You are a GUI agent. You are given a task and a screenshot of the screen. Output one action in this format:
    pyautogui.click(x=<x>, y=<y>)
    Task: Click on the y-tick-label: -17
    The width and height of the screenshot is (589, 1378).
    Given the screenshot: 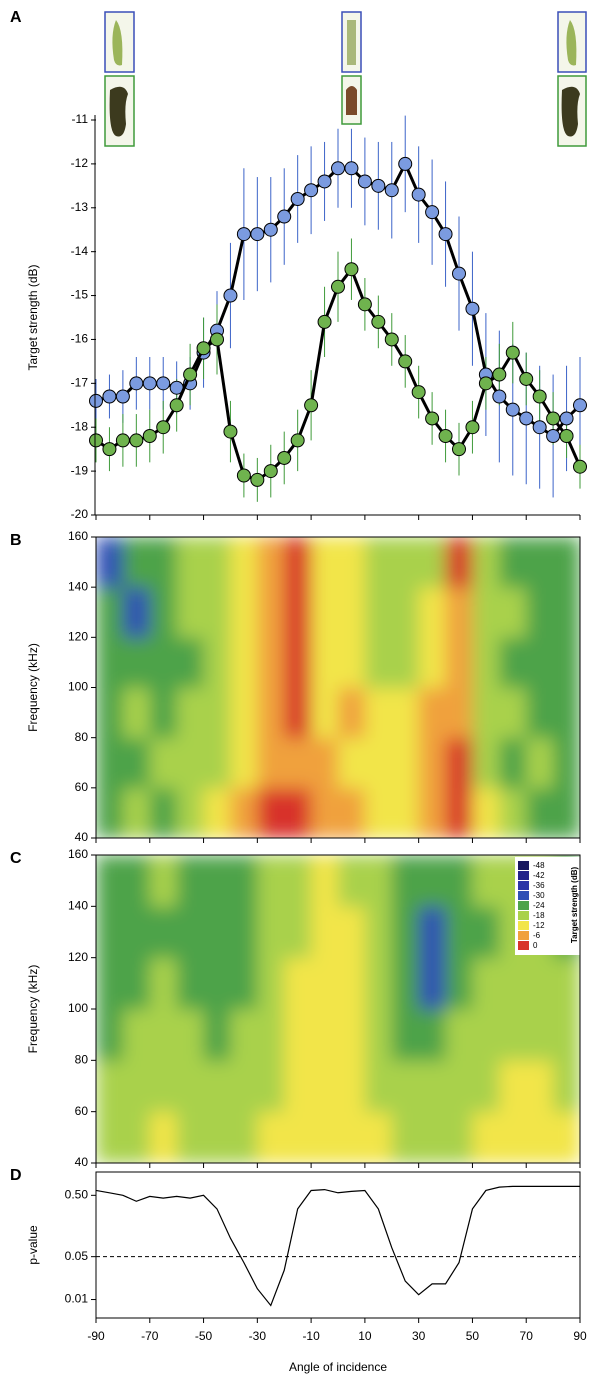 What is the action you would take?
    pyautogui.click(x=80, y=383)
    